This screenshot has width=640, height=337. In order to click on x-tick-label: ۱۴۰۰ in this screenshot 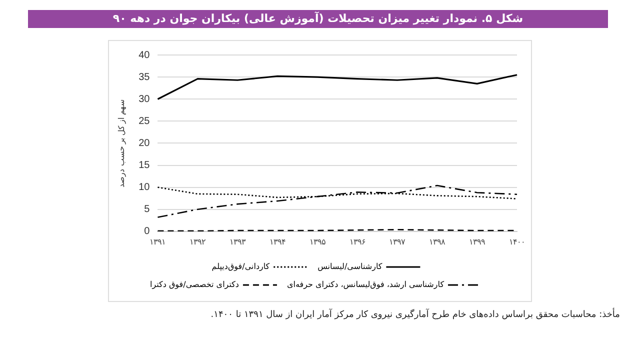, I will do `click(517, 241)`.